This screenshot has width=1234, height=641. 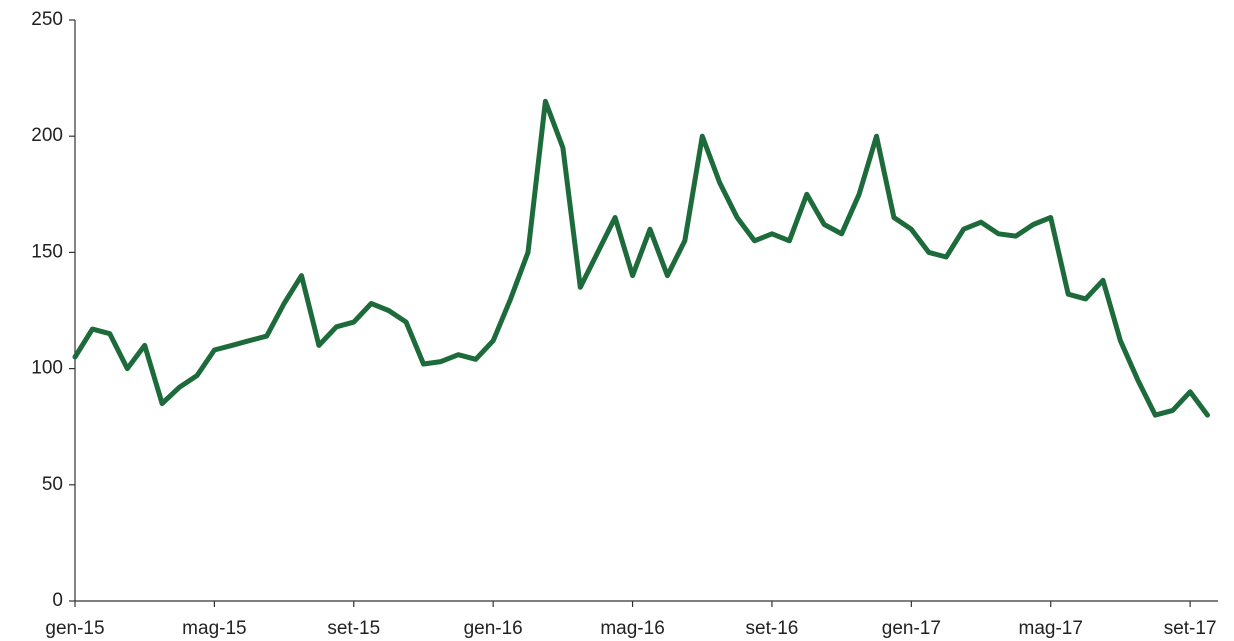 What do you see at coordinates (74, 628) in the screenshot?
I see `x-tick-label: gen-15` at bounding box center [74, 628].